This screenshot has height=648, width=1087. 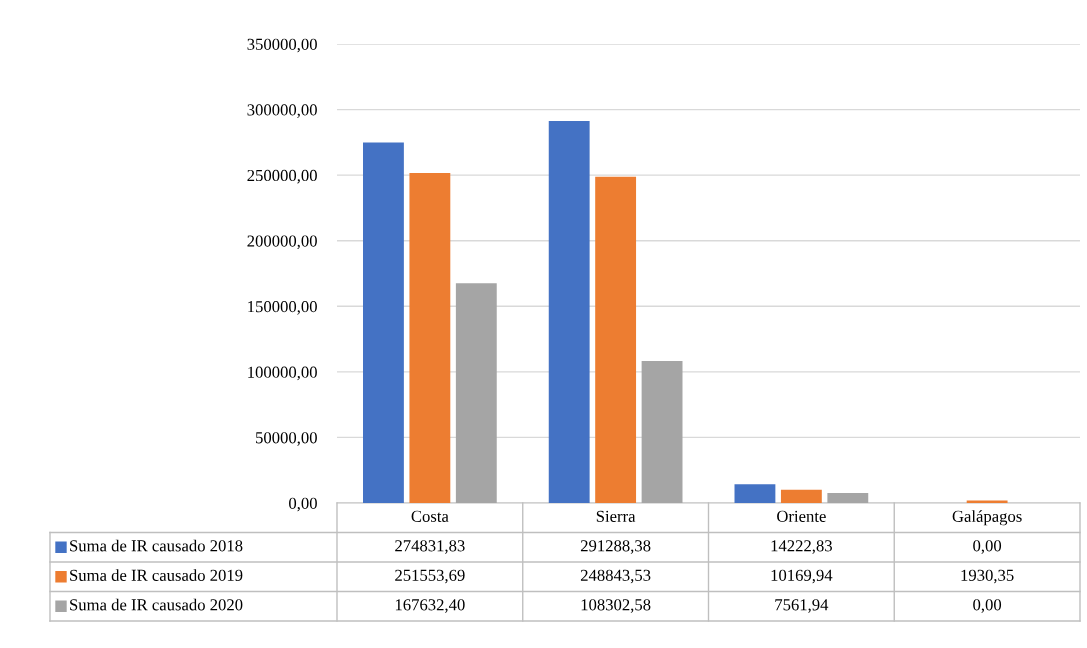 I want to click on data-label: 108302,58, so click(x=616, y=606).